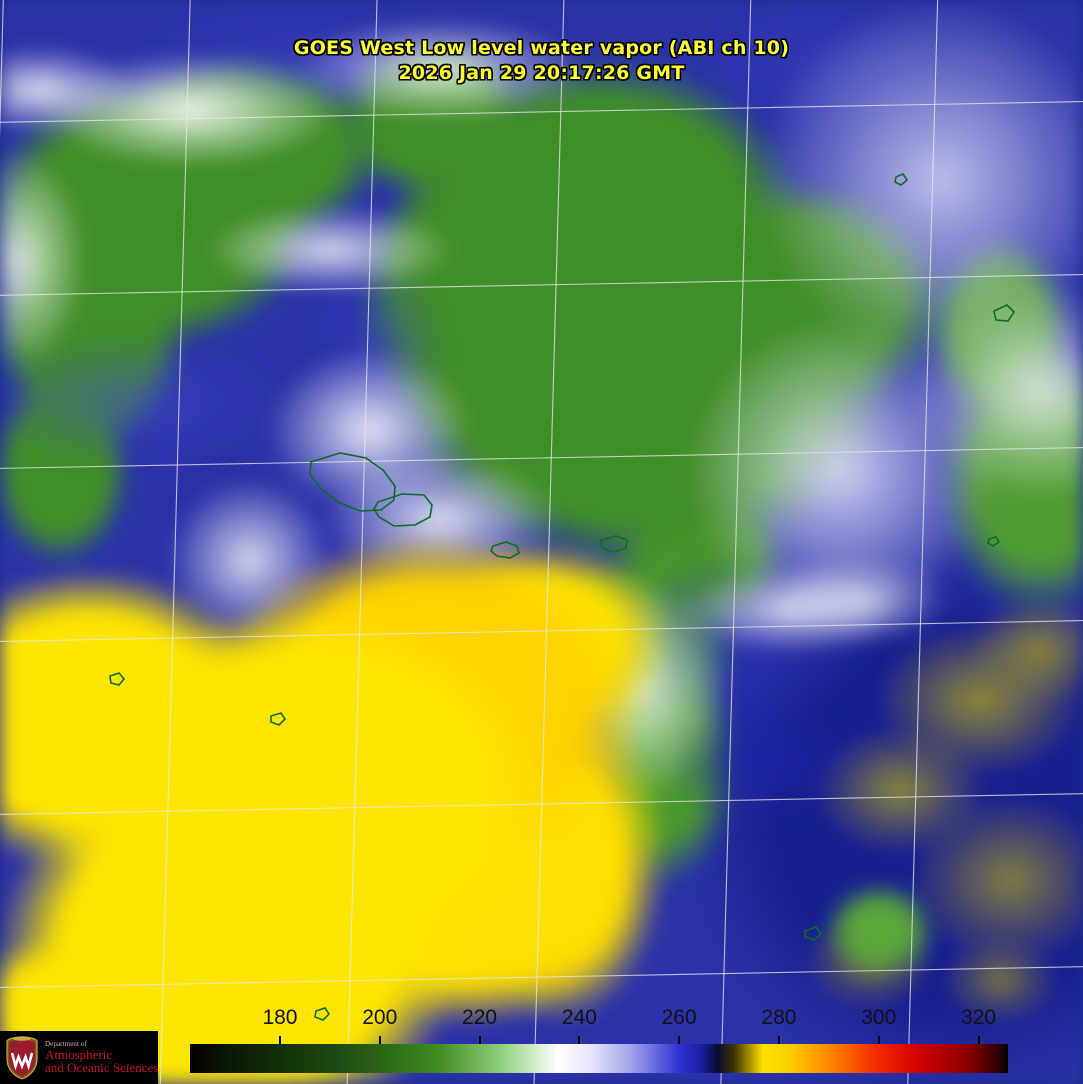 The height and width of the screenshot is (1084, 1083). I want to click on colorbar-tick-label: 200, so click(380, 1017).